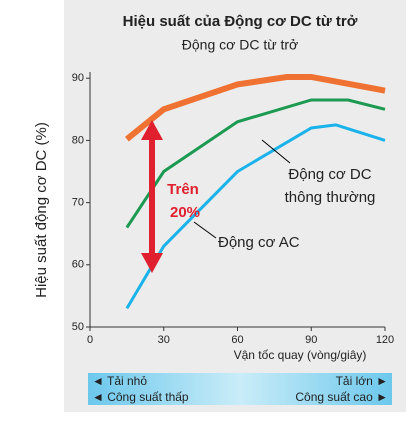  Describe the element at coordinates (78, 203) in the screenshot. I see `y-tick-label: 70` at that location.